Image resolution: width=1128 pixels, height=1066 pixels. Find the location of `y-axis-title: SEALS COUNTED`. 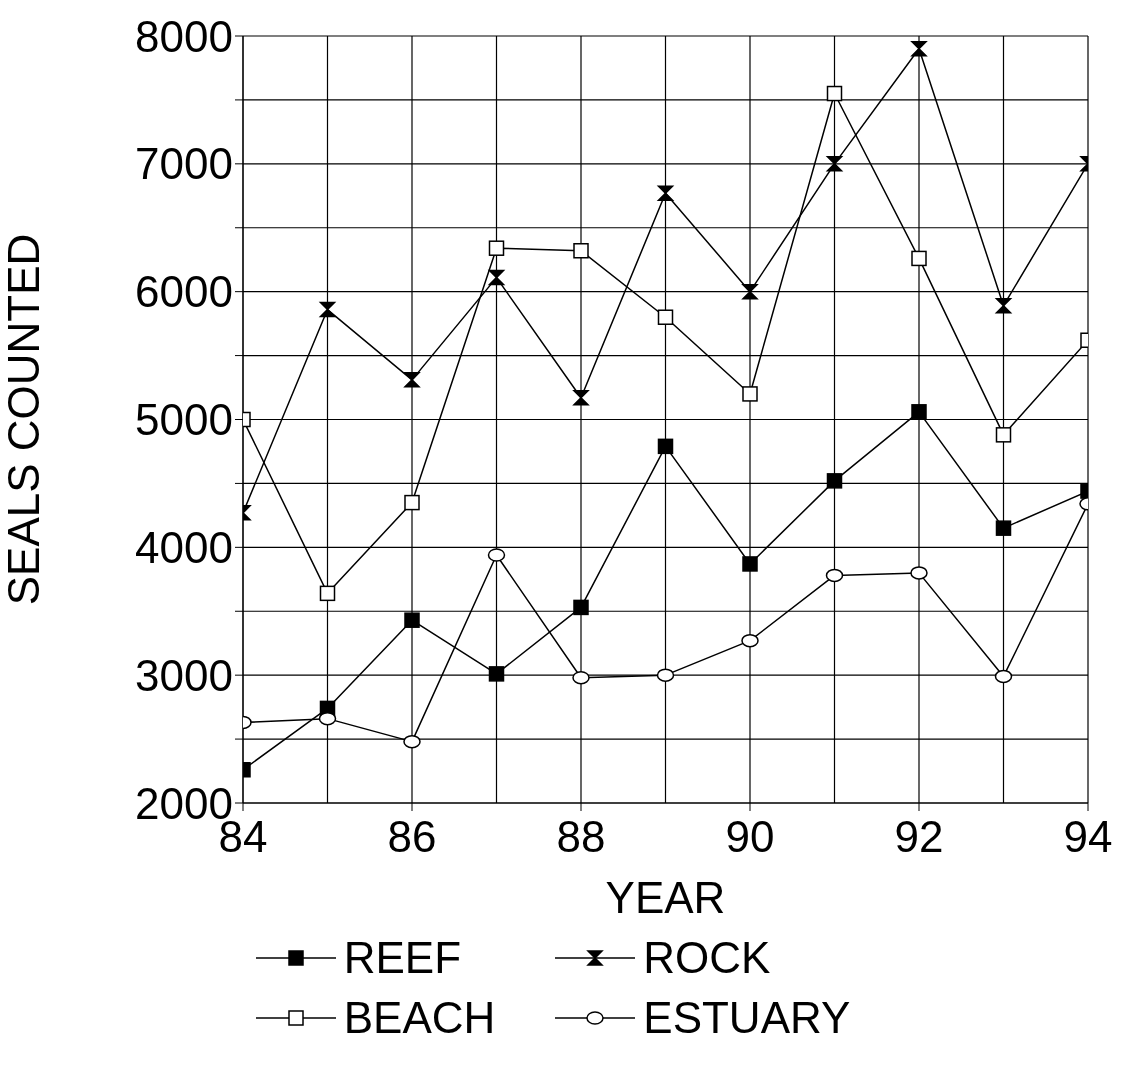

y-axis-title: SEALS COUNTED is located at coordinates (24, 419).